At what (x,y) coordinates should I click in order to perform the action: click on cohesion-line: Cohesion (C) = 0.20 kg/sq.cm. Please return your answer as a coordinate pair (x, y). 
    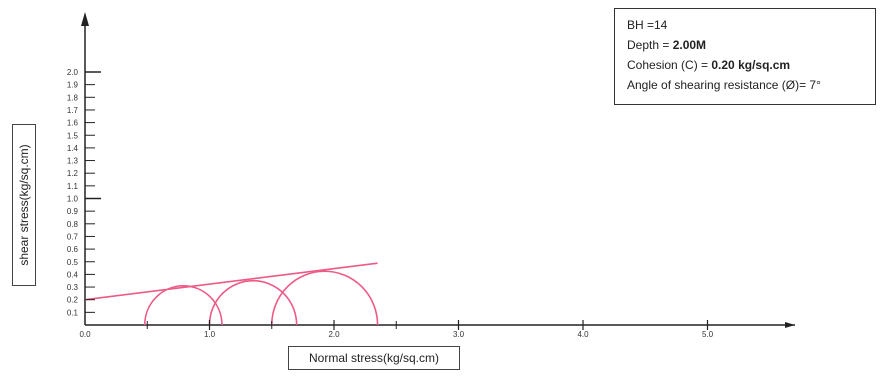
    Looking at the image, I should click on (751, 65).